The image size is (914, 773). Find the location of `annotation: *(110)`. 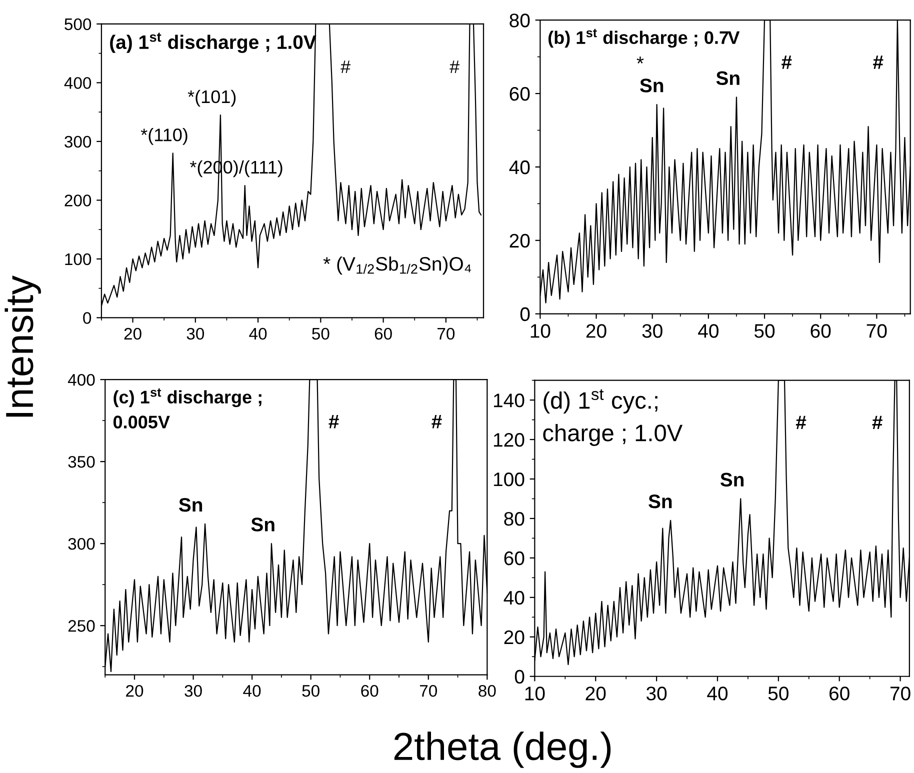

annotation: *(110) is located at coordinates (164, 136).